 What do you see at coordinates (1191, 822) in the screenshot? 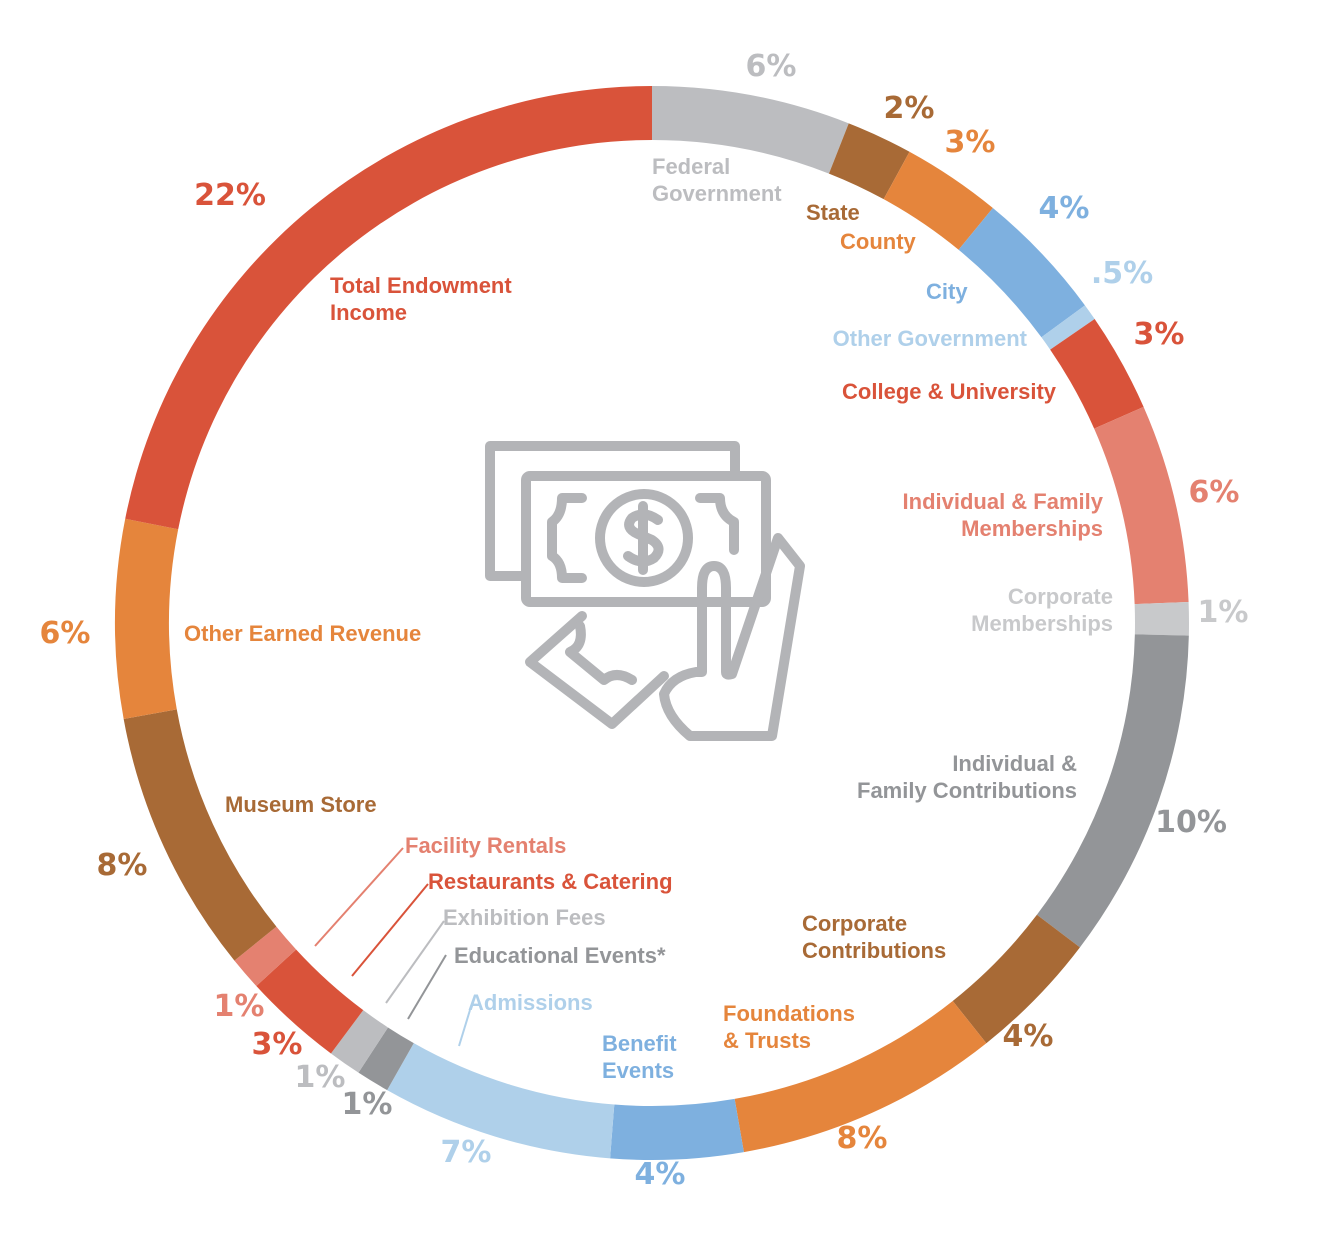
I see `percent-label-8: 10%` at bounding box center [1191, 822].